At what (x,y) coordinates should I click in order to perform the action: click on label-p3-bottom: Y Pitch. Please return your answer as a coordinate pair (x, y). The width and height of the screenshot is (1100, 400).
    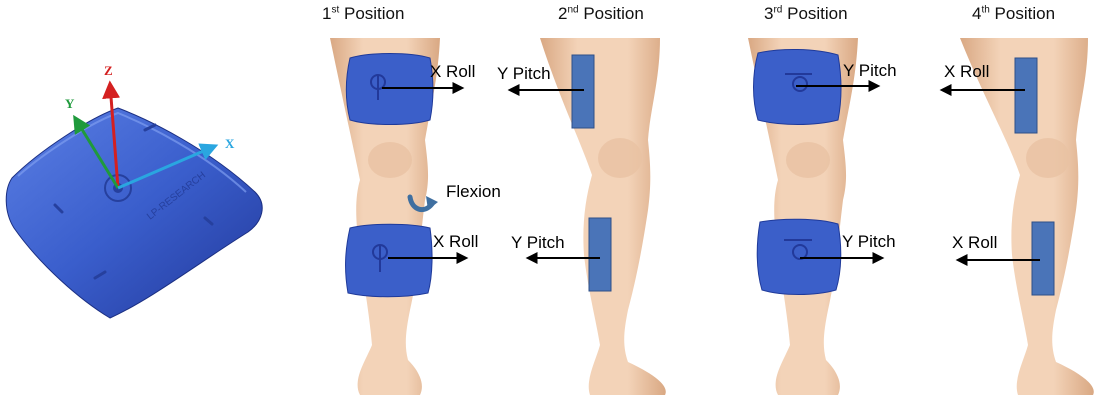
    Looking at the image, I should click on (869, 241).